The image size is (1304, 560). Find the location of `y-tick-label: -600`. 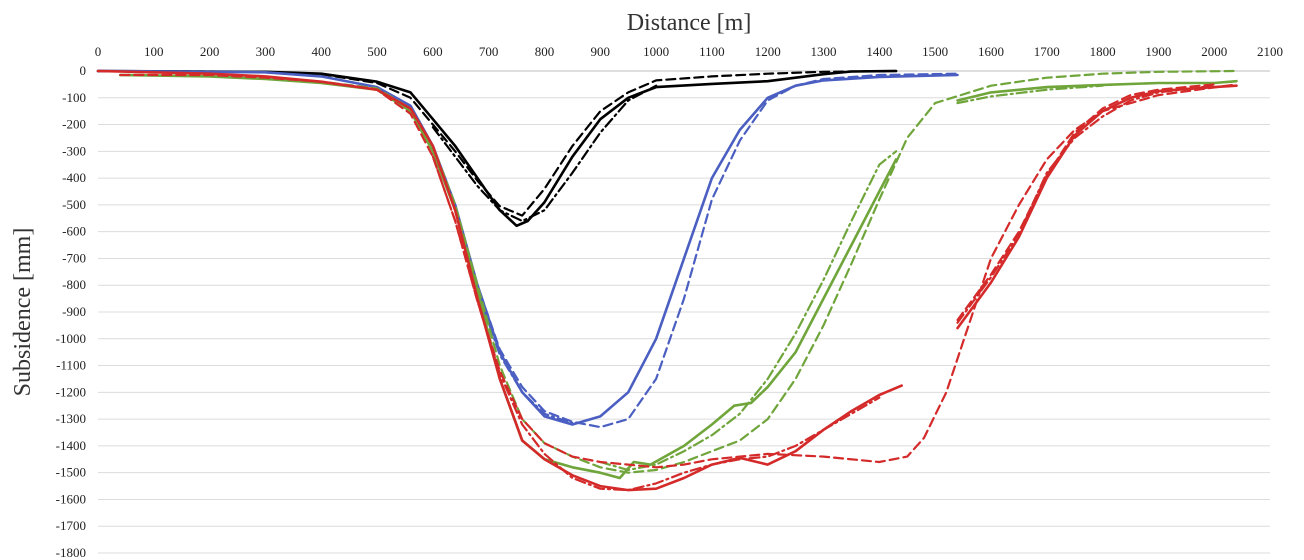

y-tick-label: -600 is located at coordinates (74, 231).